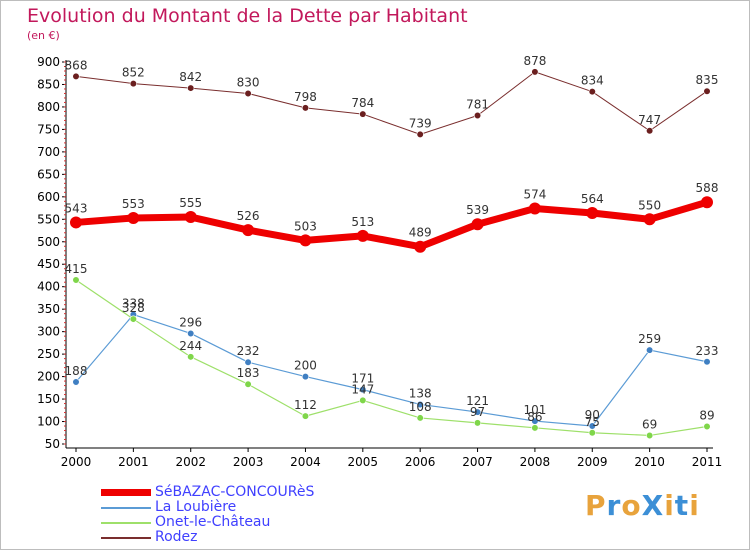  Describe the element at coordinates (248, 82) in the screenshot. I see `data-label-rodez: 830` at that location.